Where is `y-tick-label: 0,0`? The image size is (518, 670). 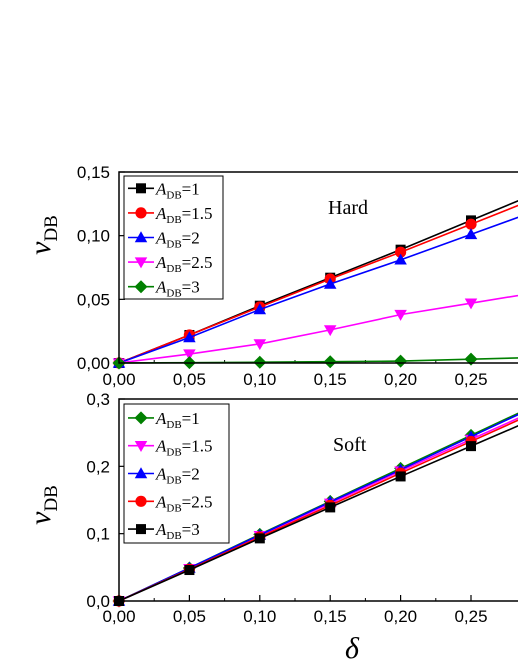
y-tick-label: 0,0 is located at coordinates (98, 601).